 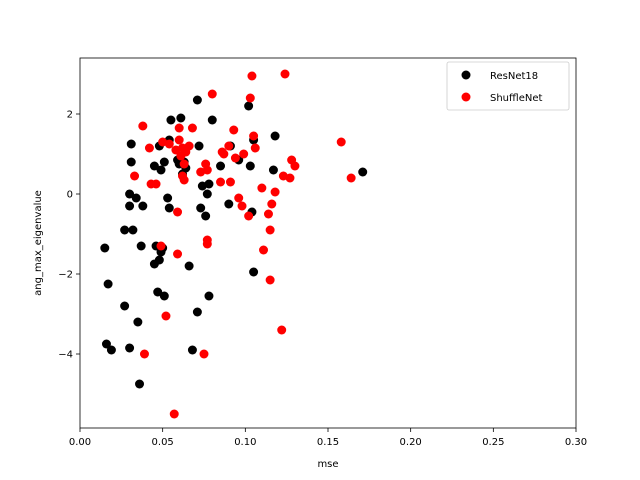 What do you see at coordinates (466, 75) in the screenshot?
I see `legend-marker-resnet18` at bounding box center [466, 75].